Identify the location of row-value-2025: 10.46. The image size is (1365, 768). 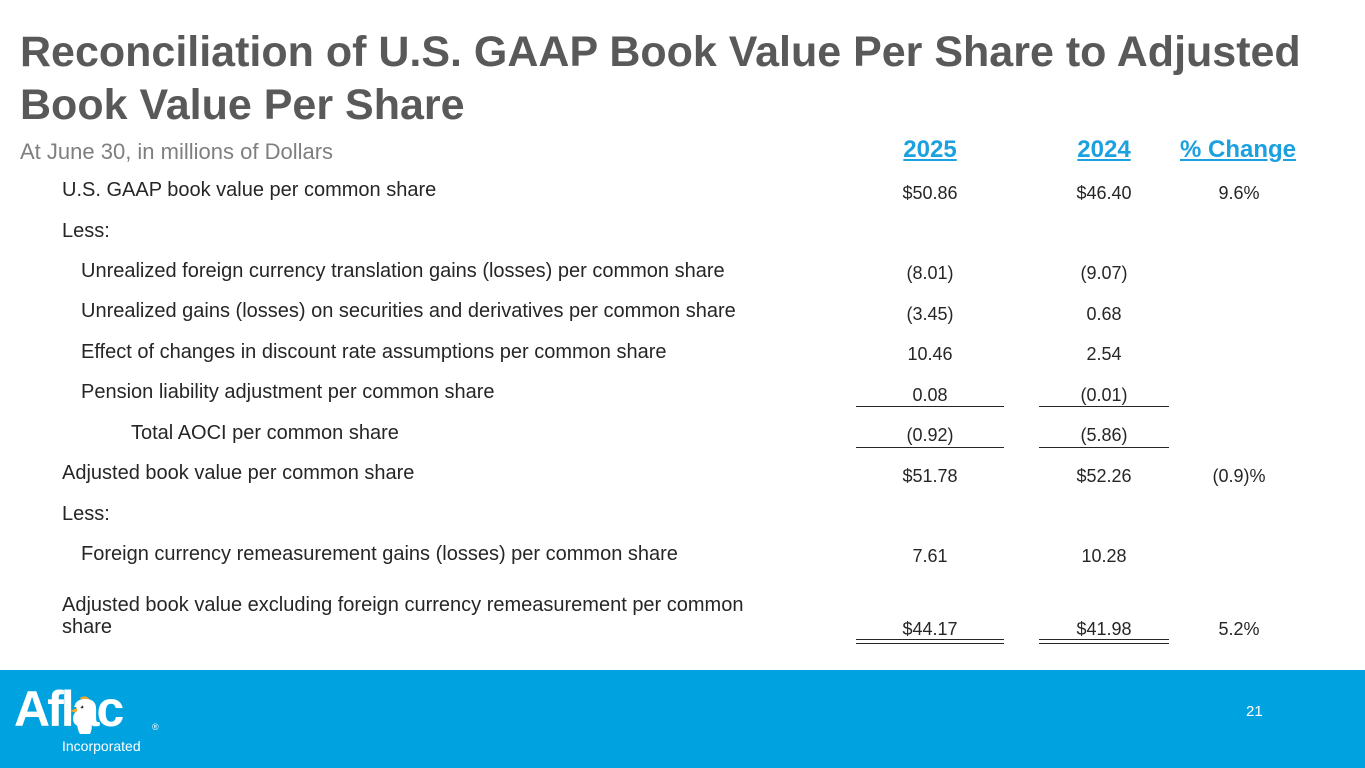
(930, 354).